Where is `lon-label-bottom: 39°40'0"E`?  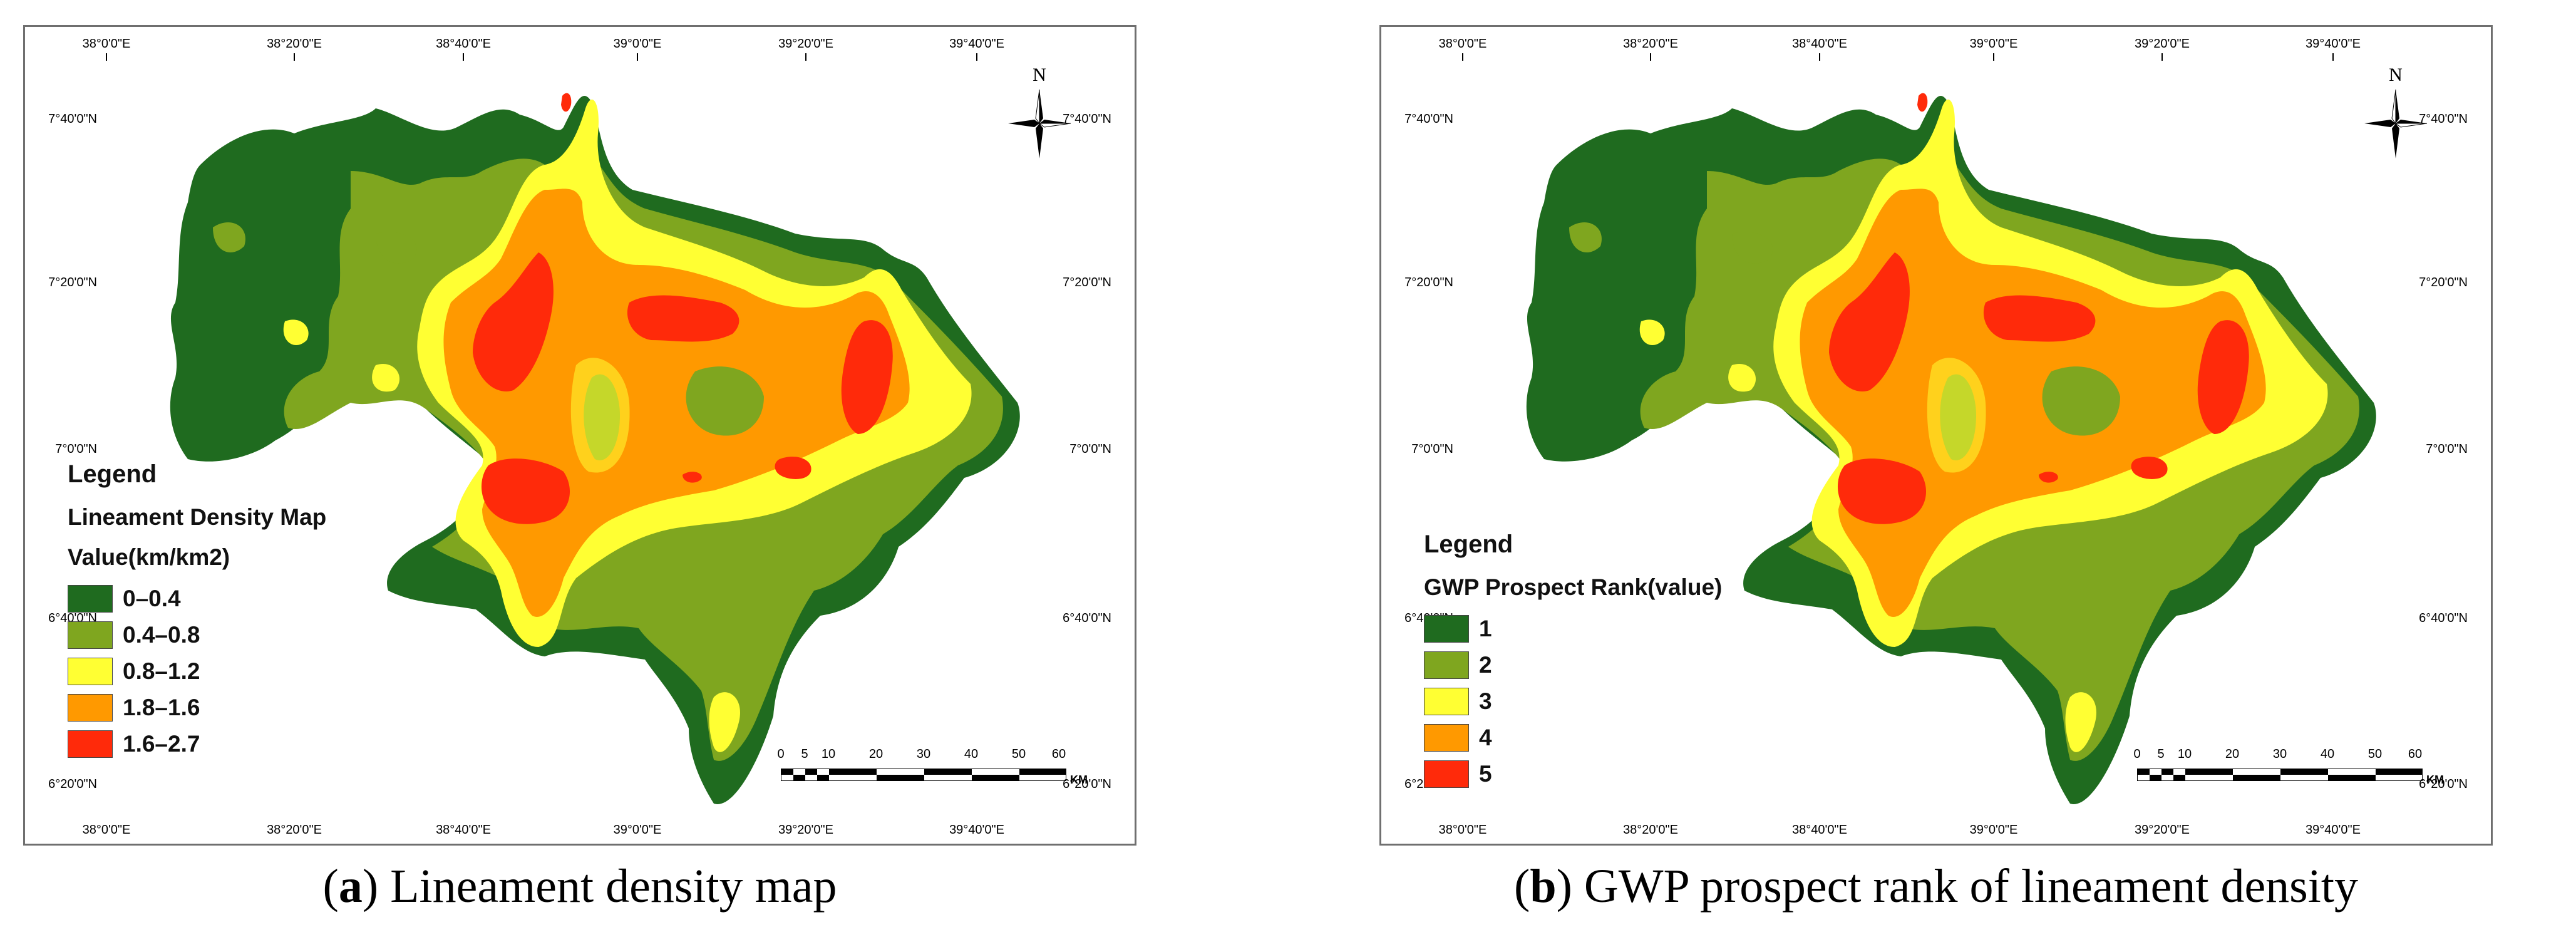 lon-label-bottom: 39°40'0"E is located at coordinates (2333, 830).